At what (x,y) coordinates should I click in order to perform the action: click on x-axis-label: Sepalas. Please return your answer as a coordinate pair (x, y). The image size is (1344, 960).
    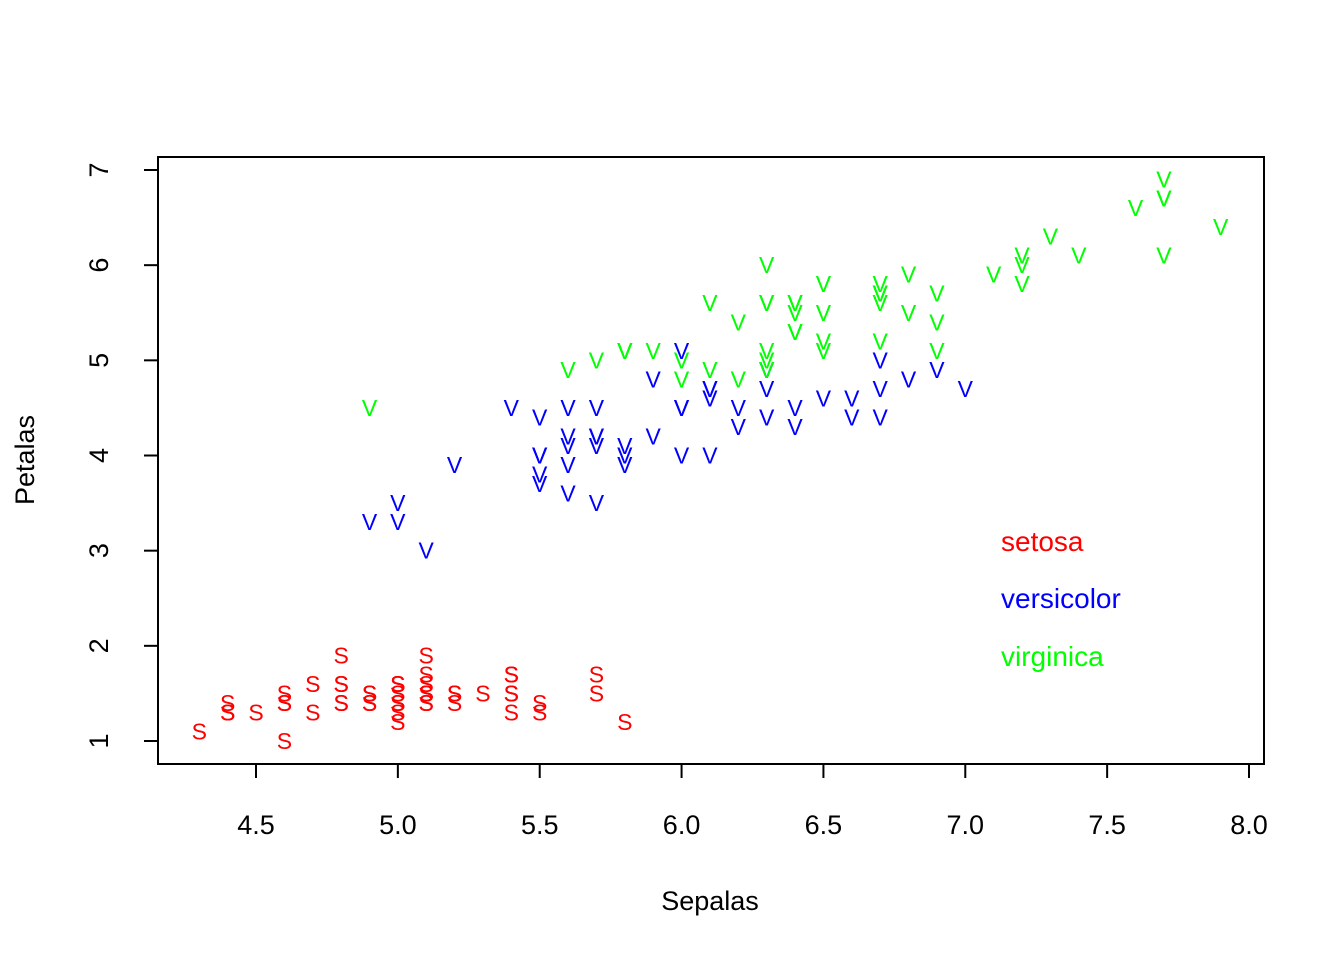
    Looking at the image, I should click on (710, 901).